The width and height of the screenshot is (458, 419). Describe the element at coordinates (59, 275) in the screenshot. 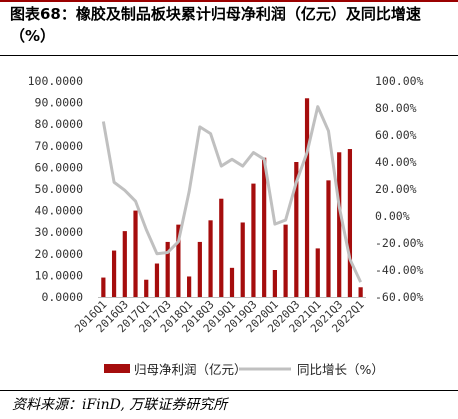

I see `left-tick-label: 10.0000` at that location.